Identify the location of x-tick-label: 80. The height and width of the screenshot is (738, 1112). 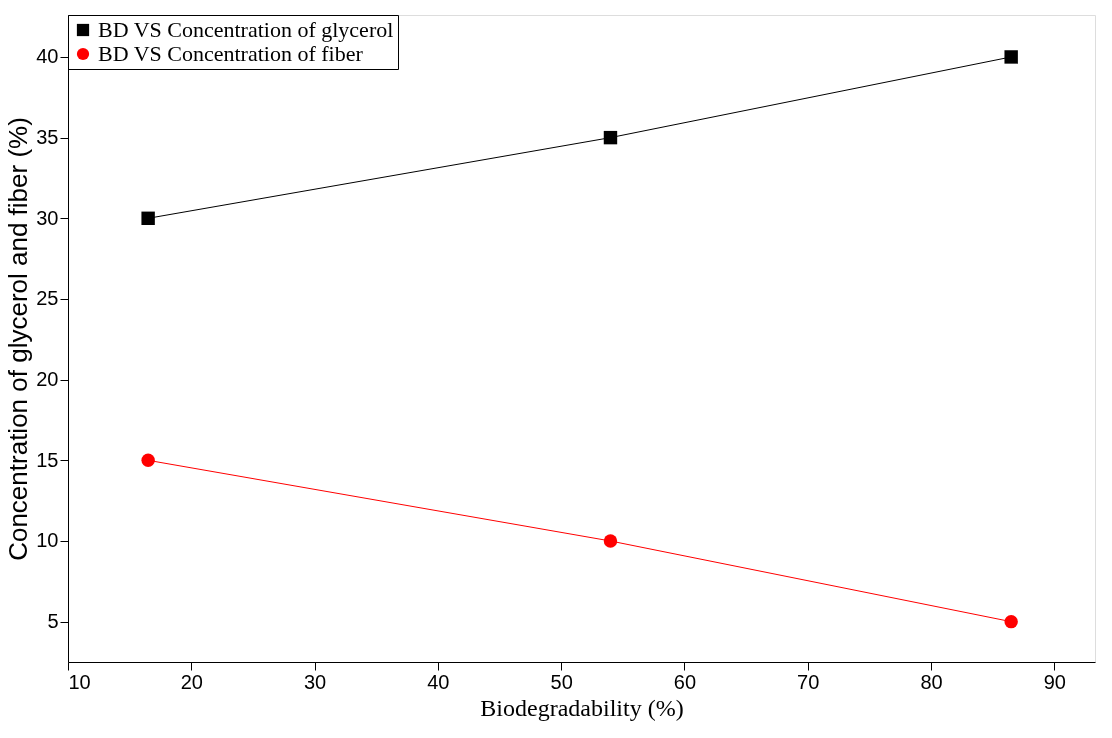
(931, 681).